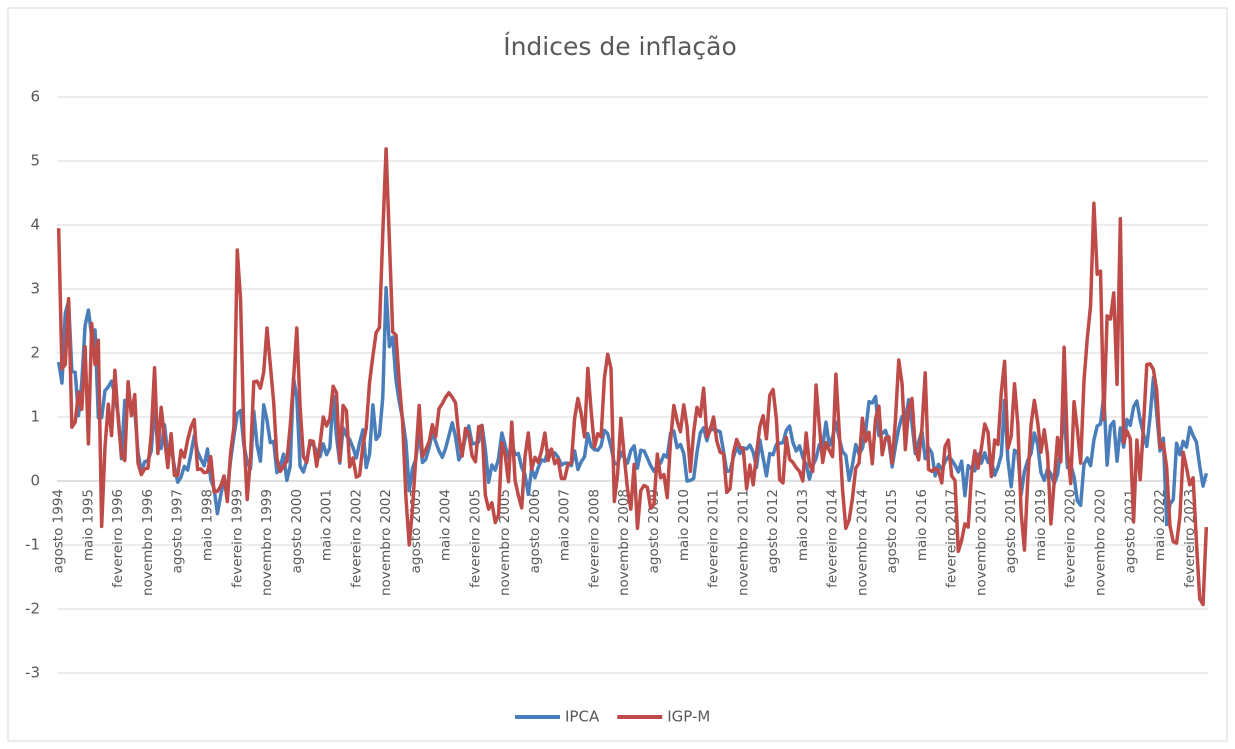  Describe the element at coordinates (237, 538) in the screenshot. I see `x-tick-label: fevereiro 1999` at that location.